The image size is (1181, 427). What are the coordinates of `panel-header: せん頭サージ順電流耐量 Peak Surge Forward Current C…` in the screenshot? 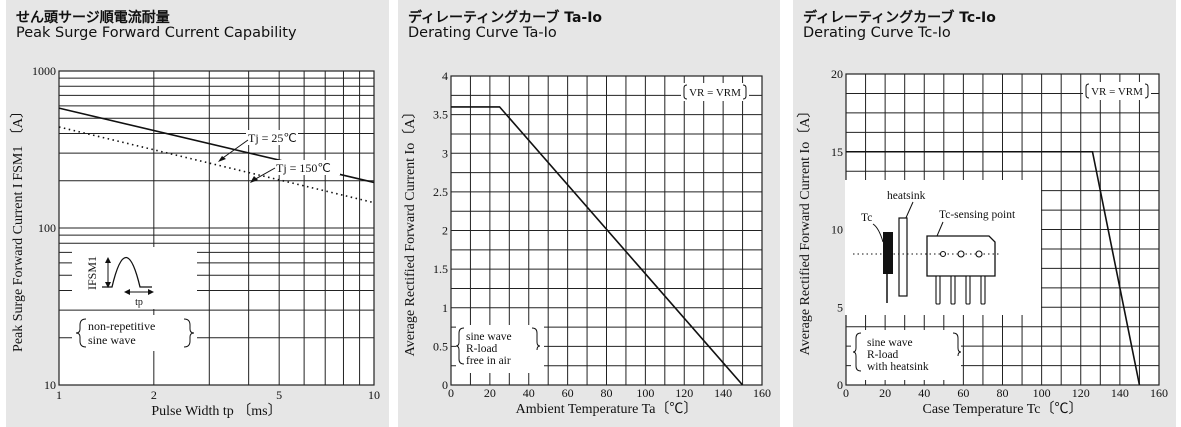 It's located at (197, 28).